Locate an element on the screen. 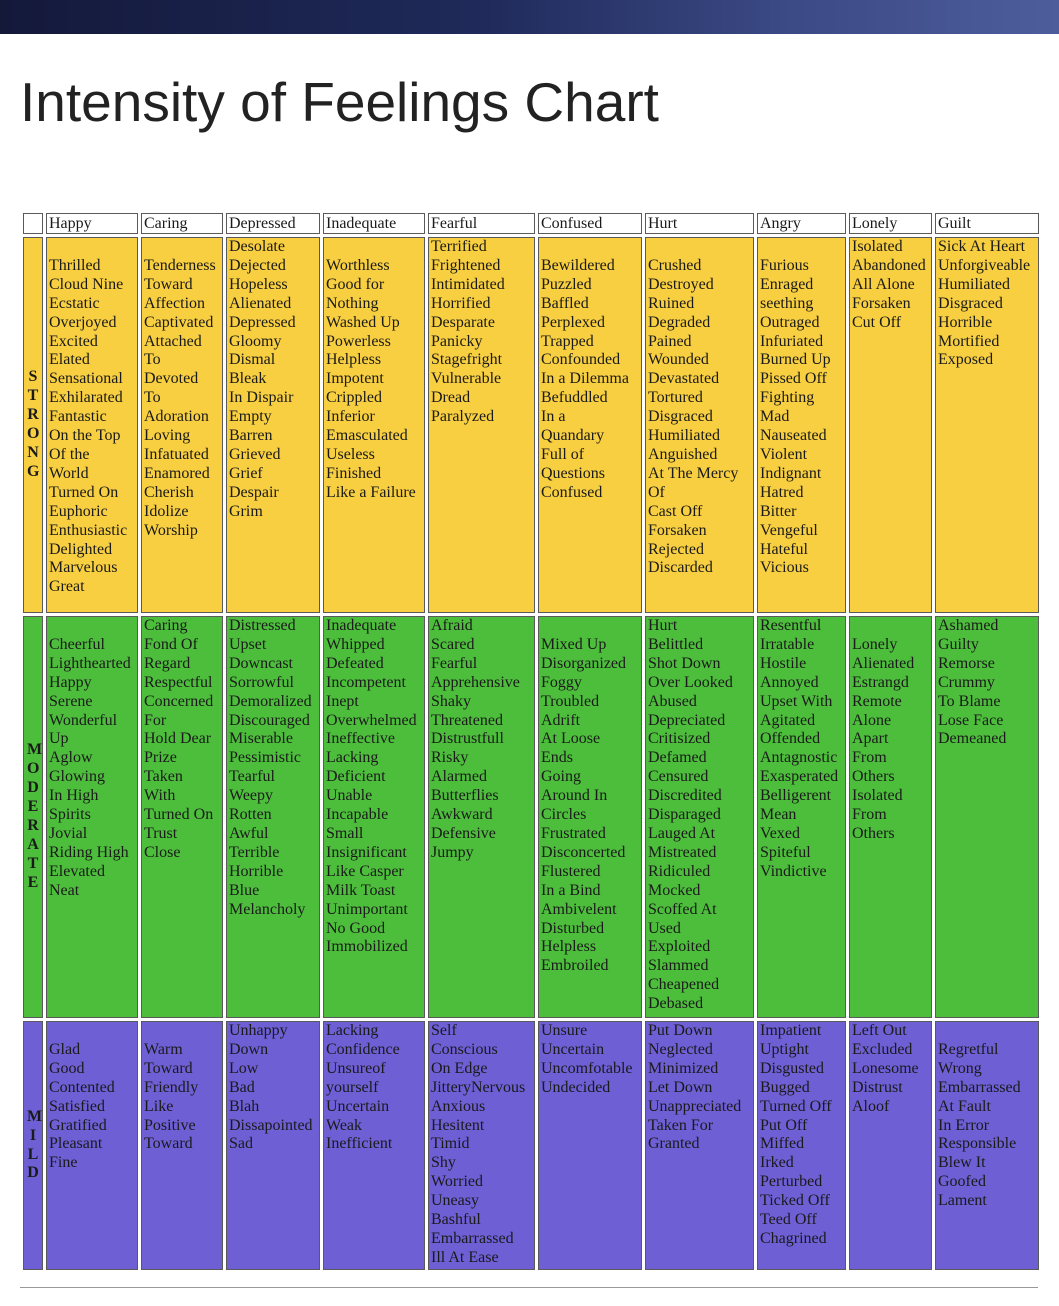  feeling-word: Hopeless is located at coordinates (258, 284).